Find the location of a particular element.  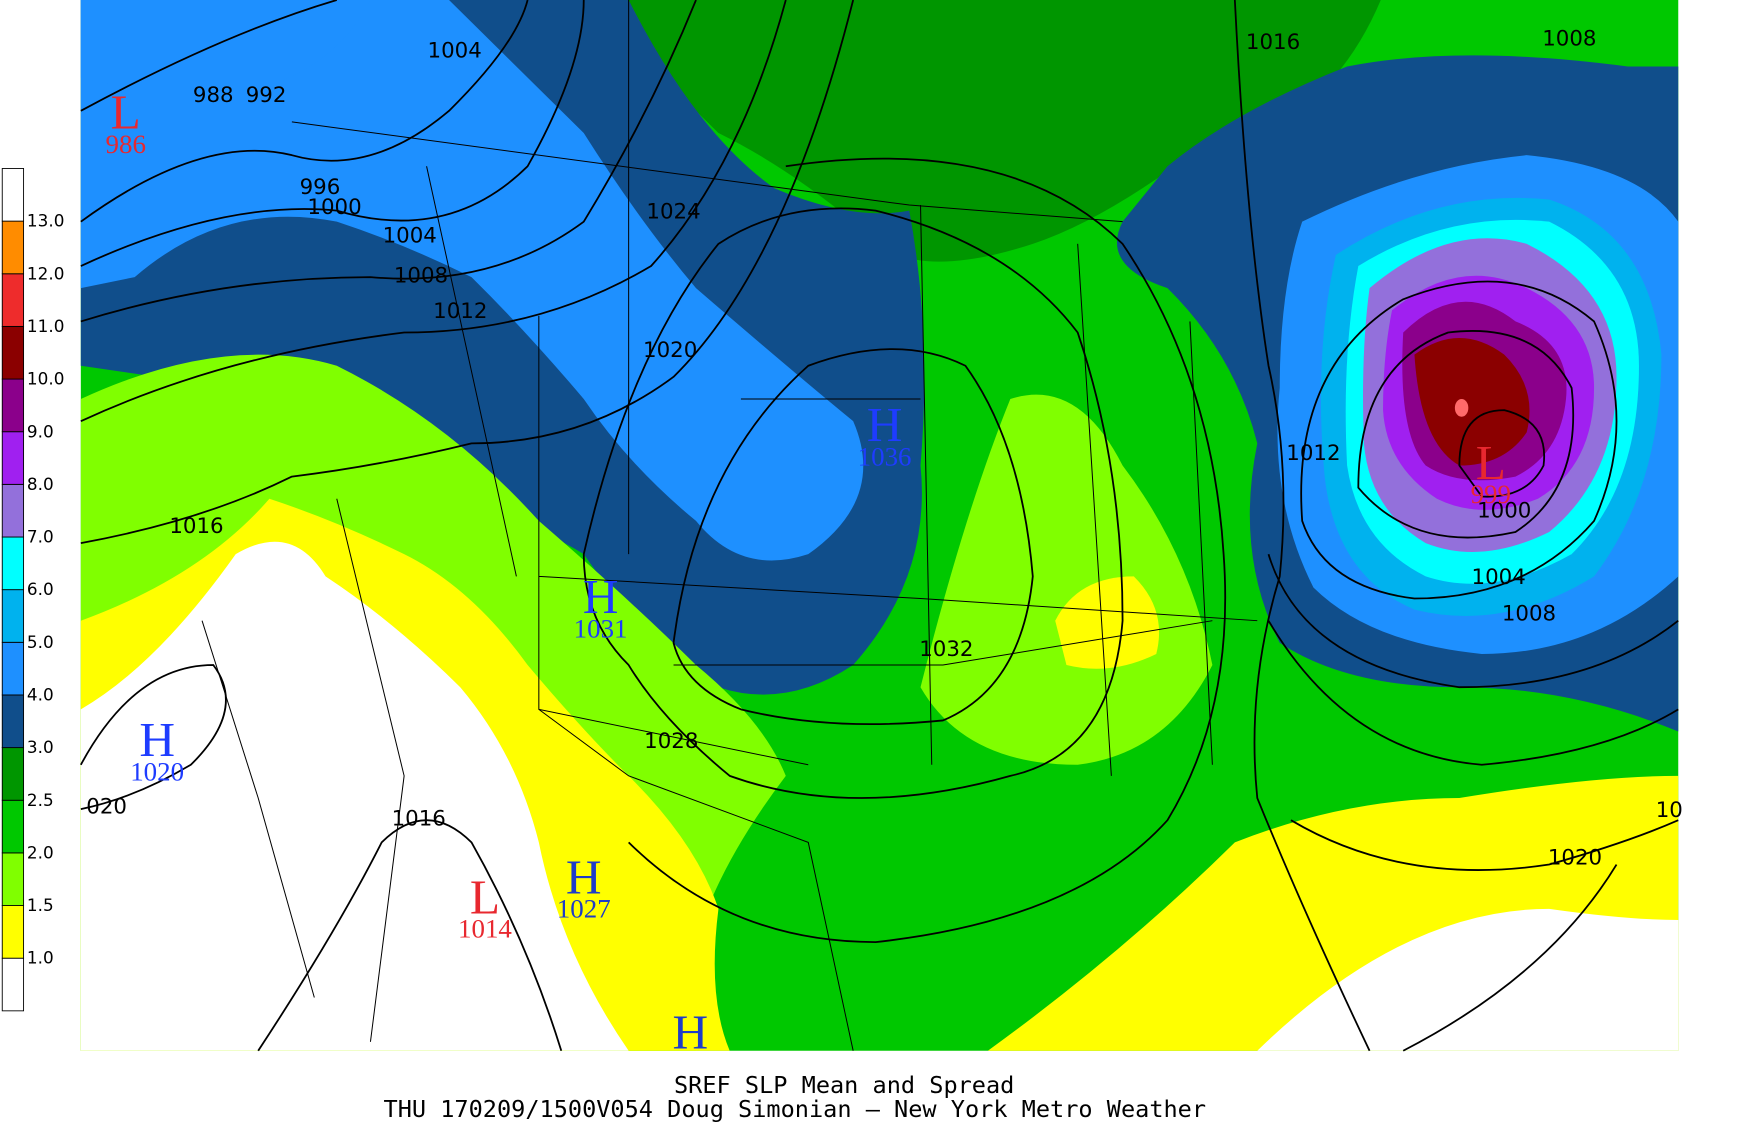

colorbar-label: 6.0 is located at coordinates (40, 589).